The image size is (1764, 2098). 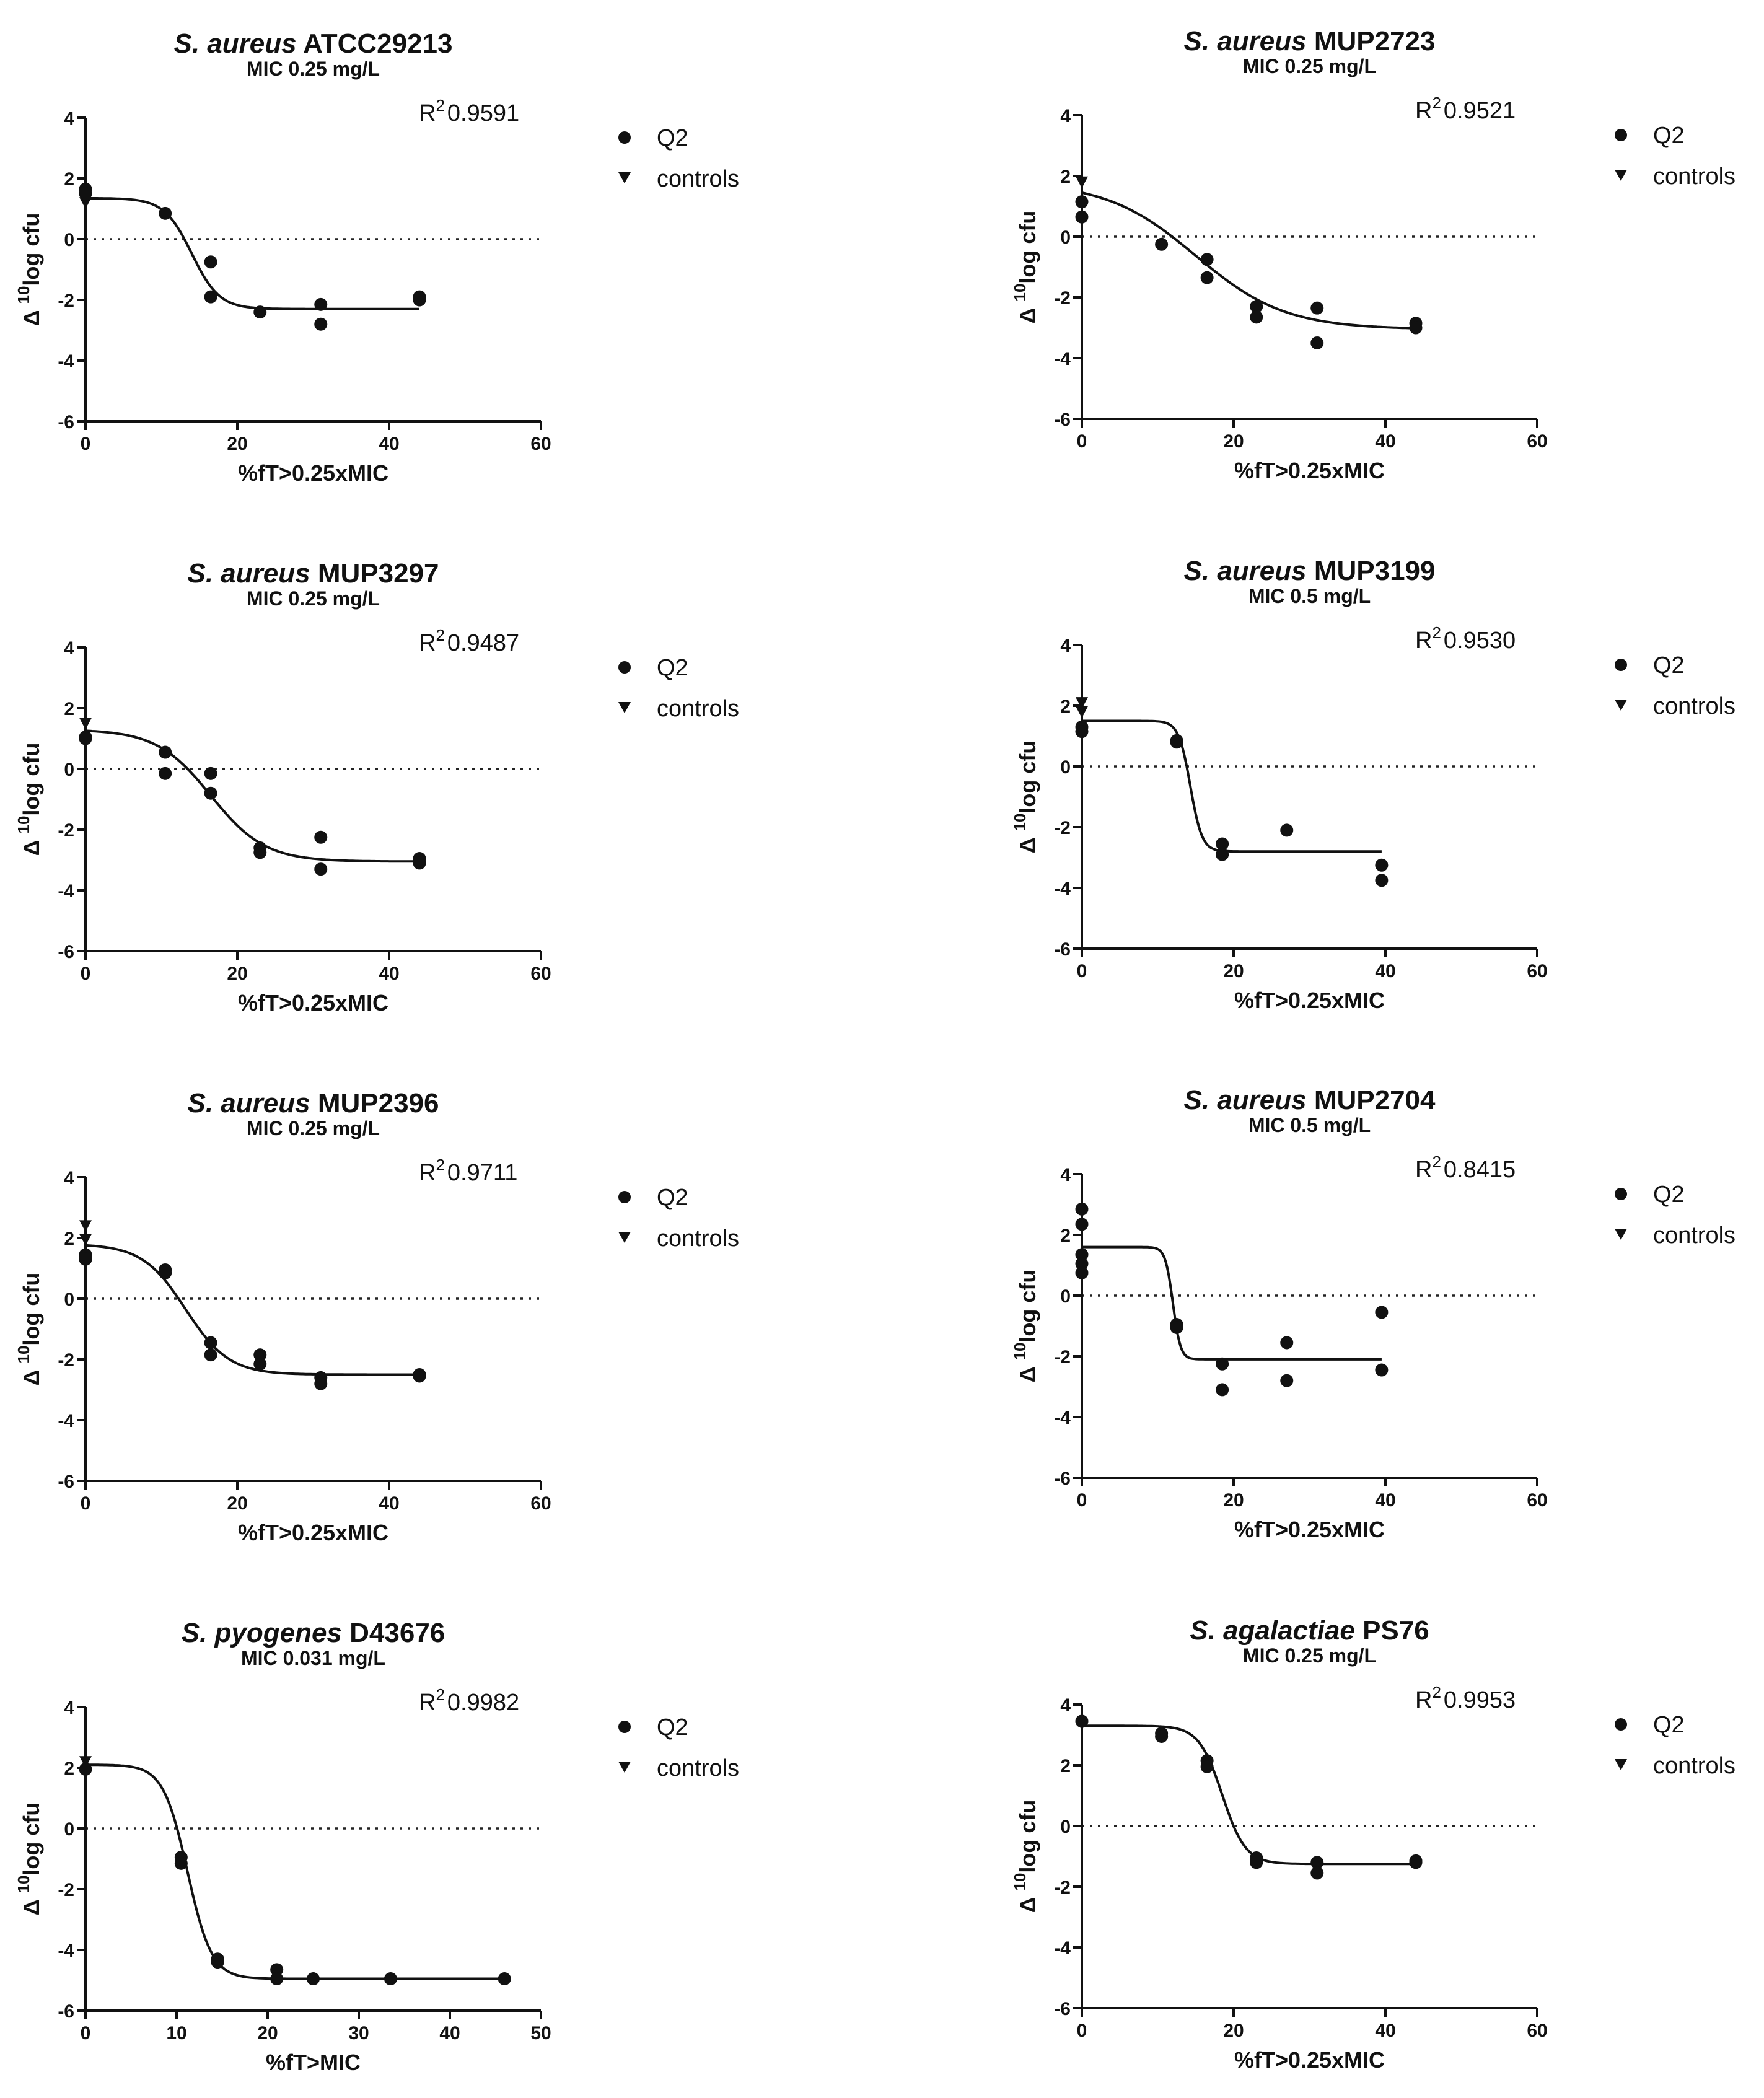 I want to click on chart-title-strain: MUP2723, so click(x=1371, y=41).